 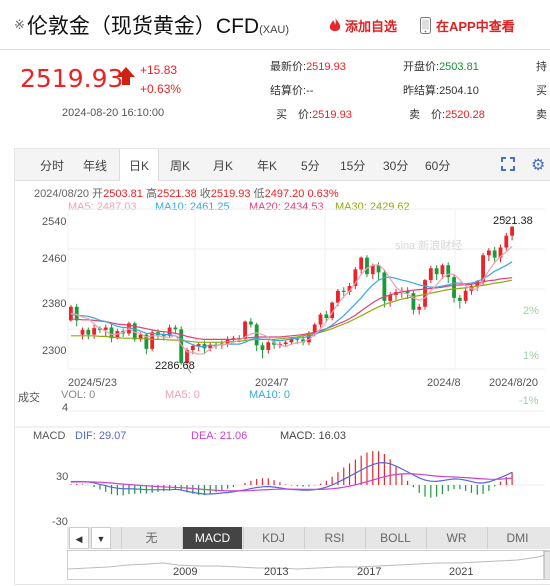 What do you see at coordinates (139, 165) in the screenshot?
I see `tab-daily-k: 日K` at bounding box center [139, 165].